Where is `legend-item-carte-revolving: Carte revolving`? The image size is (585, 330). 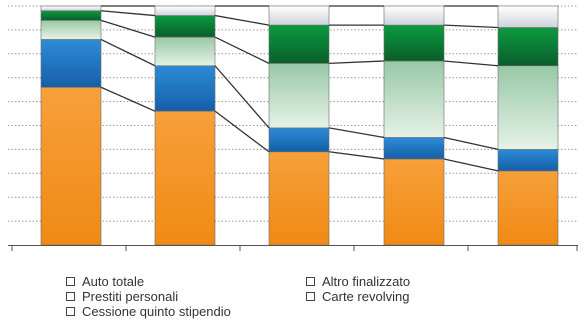 legend-item-carte-revolving: Carte revolving is located at coordinates (358, 296).